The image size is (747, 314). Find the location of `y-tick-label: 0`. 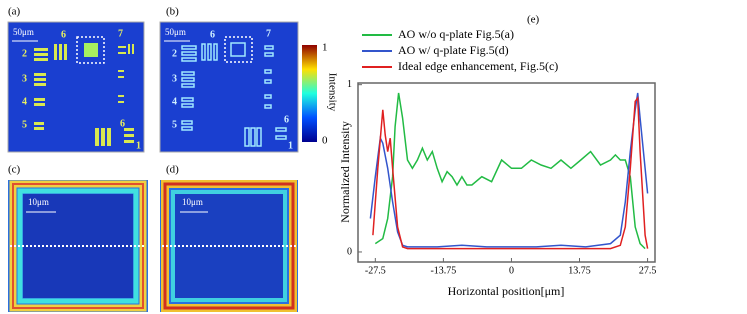

y-tick-label: 0 is located at coordinates (349, 251).